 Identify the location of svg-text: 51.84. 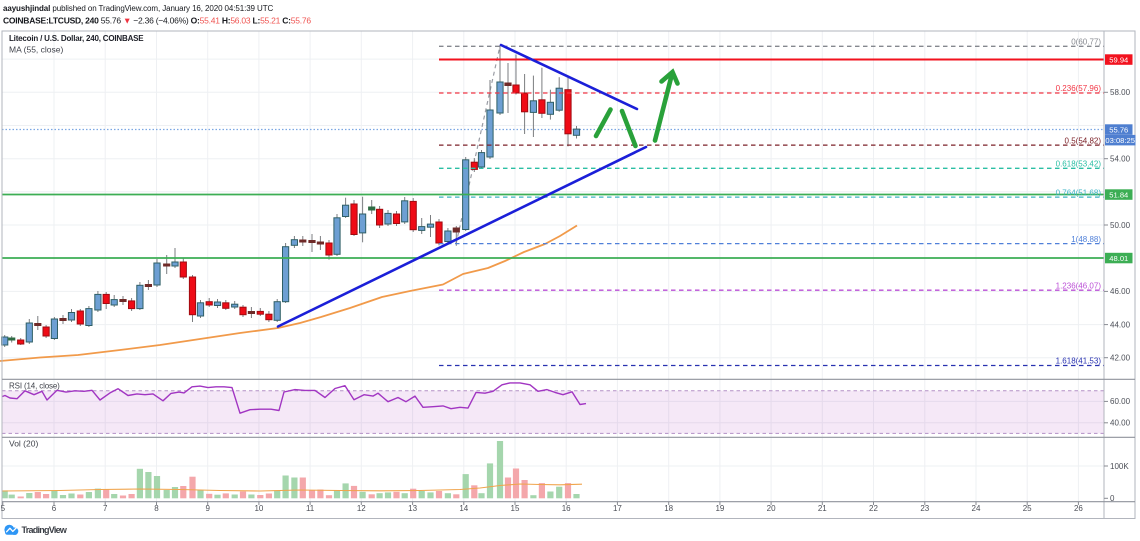
(1118, 194).